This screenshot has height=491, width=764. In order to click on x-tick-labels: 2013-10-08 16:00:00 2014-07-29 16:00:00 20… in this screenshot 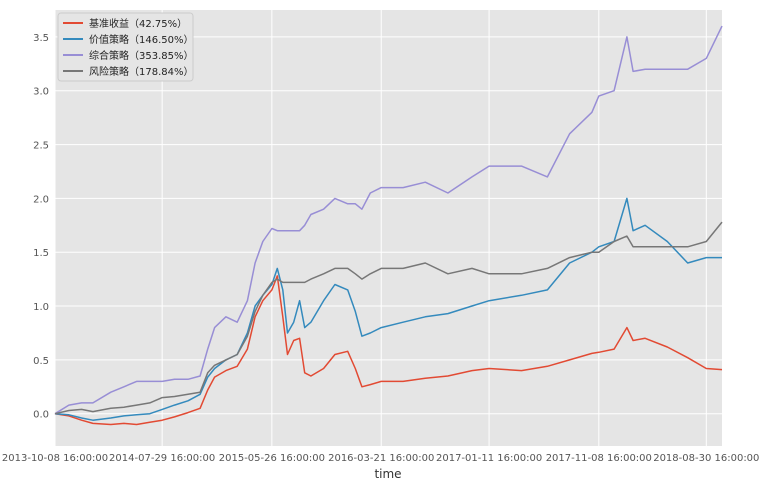, I will do `click(381, 458)`.